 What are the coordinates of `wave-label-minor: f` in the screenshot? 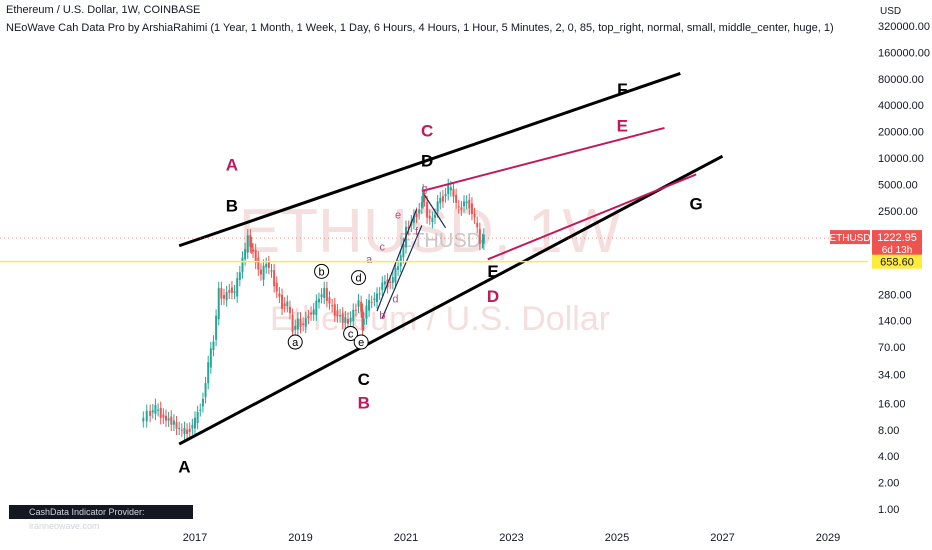 It's located at (417, 232).